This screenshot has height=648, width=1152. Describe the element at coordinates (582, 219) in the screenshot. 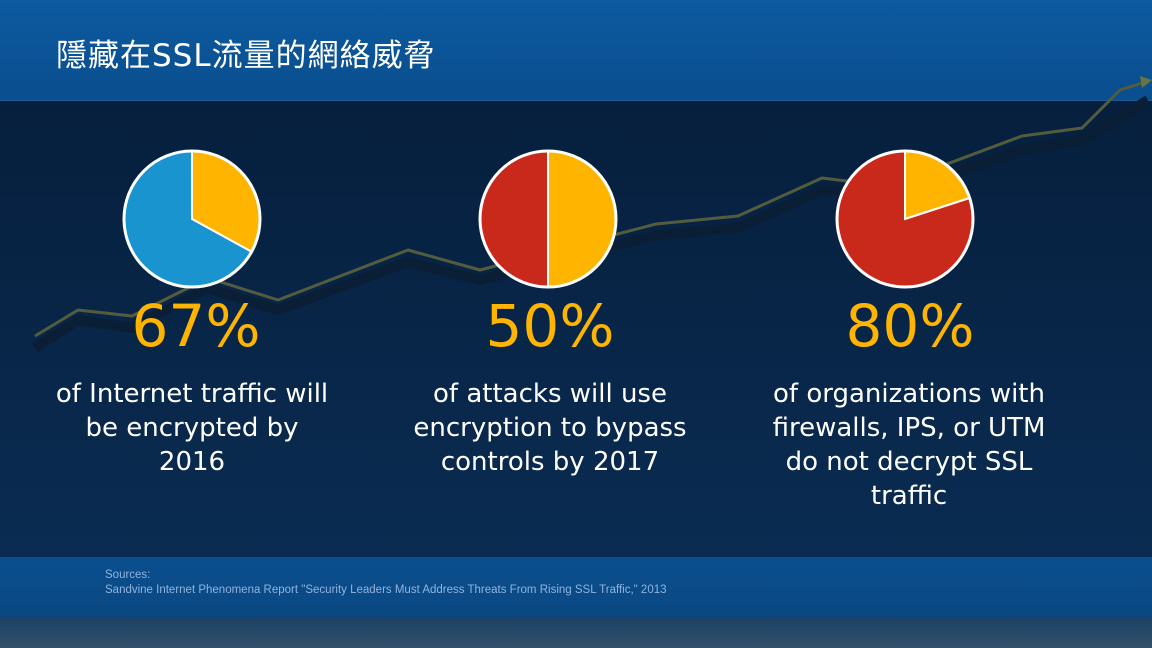

I see `pie-slice-accent` at that location.